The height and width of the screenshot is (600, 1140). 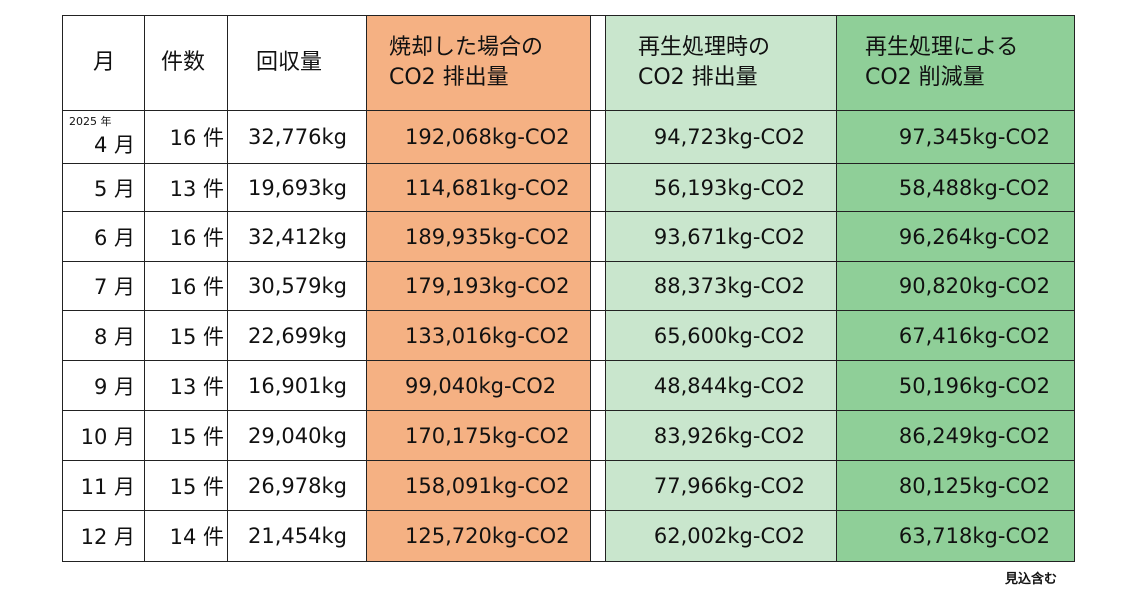 What do you see at coordinates (487, 485) in the screenshot?
I see `incineration-text: 158,091kg-CO2` at bounding box center [487, 485].